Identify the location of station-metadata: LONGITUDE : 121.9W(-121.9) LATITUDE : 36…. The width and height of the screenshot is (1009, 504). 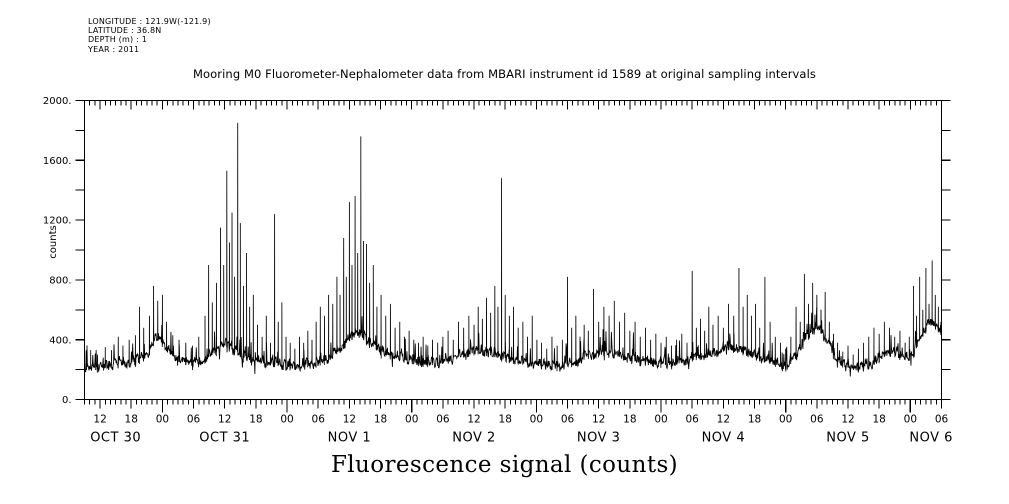
(149, 35).